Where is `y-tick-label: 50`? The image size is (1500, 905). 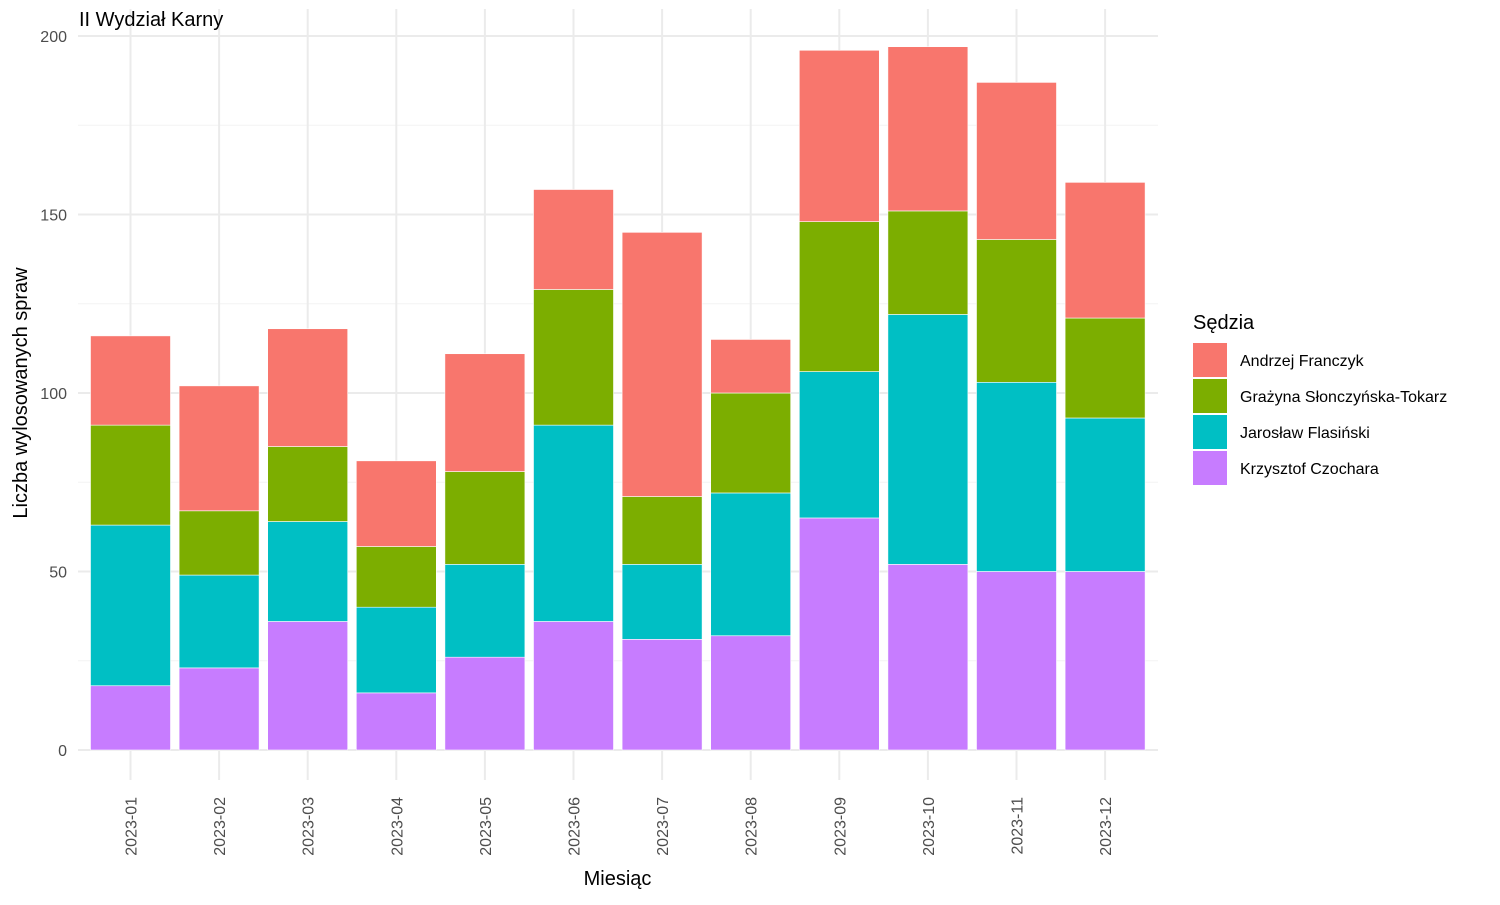
y-tick-label: 50 is located at coordinates (58, 573).